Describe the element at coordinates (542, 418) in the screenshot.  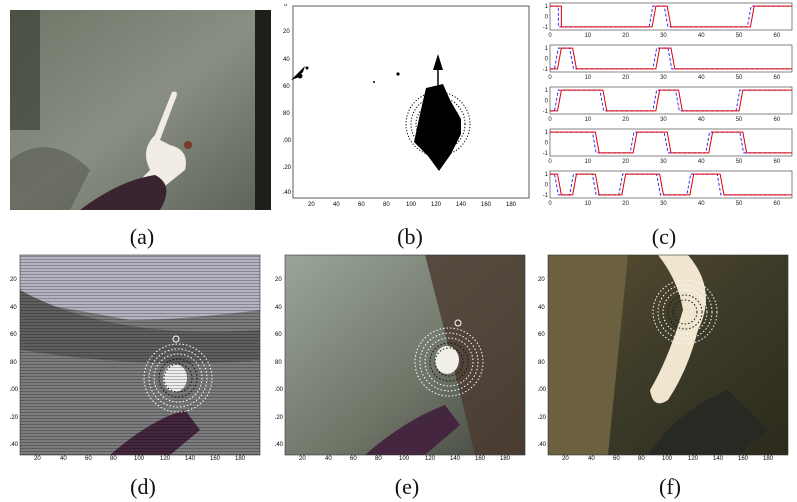
I see `f-y-tick: 120` at that location.